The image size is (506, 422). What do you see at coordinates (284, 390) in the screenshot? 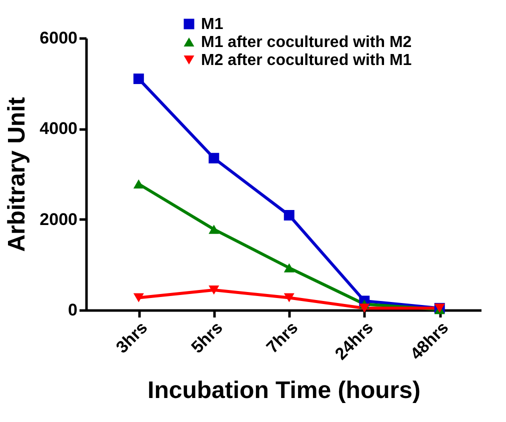
I see `x-axis-title: Incubation Time (hours)` at bounding box center [284, 390].